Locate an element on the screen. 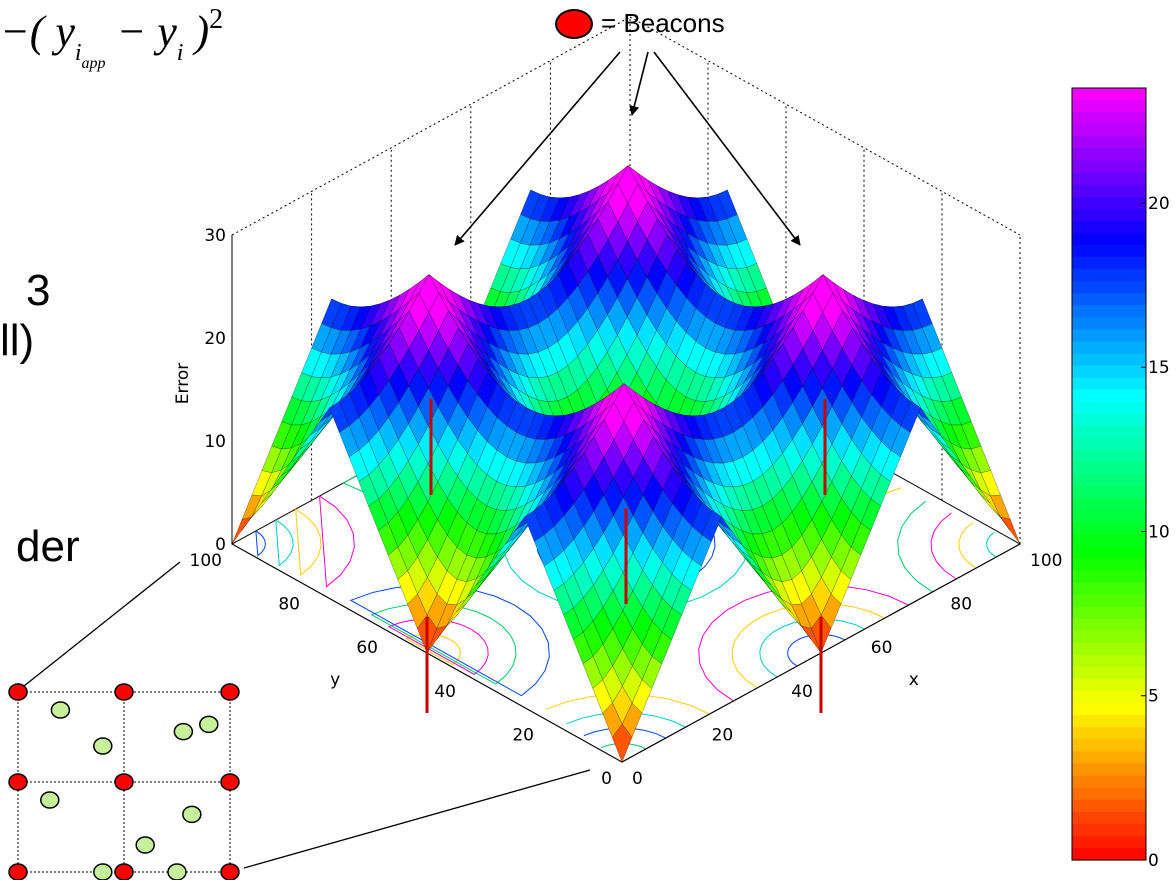  y-tick-label: 60 is located at coordinates (367, 648).